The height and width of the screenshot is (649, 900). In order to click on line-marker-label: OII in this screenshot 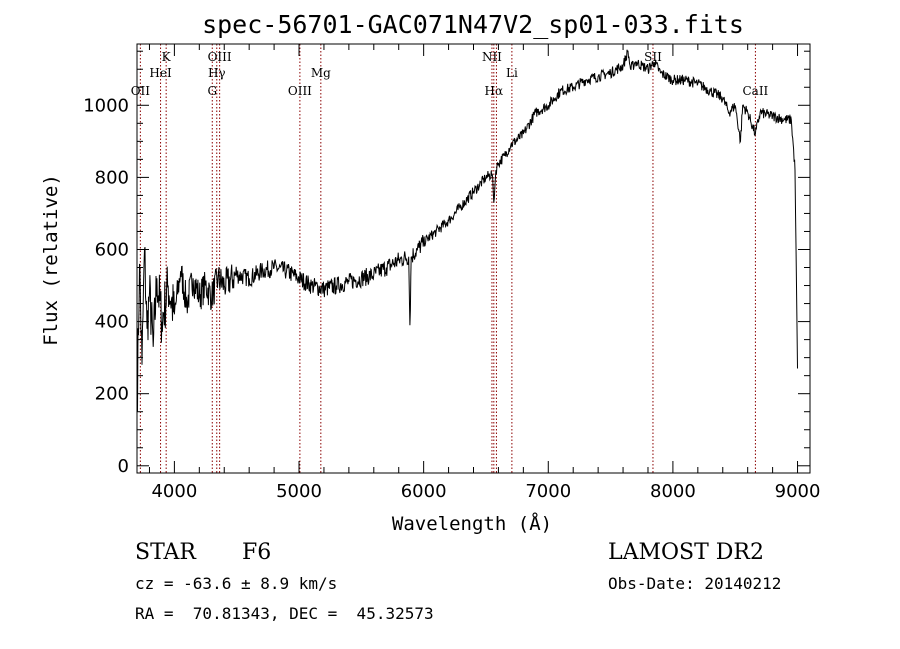, I will do `click(141, 91)`.